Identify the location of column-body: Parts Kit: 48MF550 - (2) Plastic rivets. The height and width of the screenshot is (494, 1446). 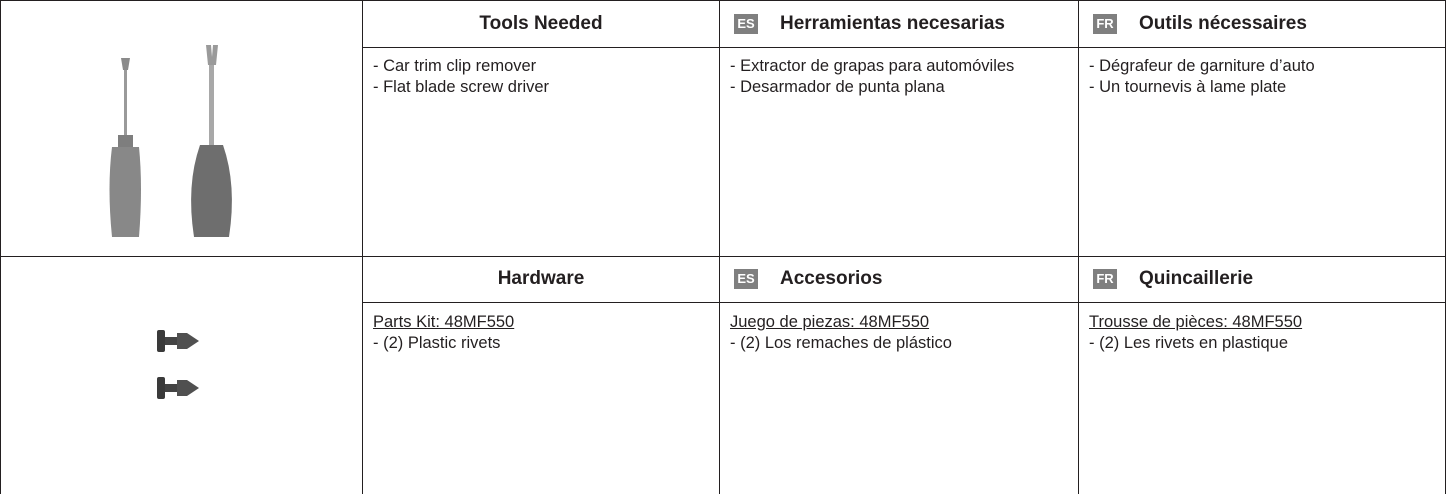
(541, 333).